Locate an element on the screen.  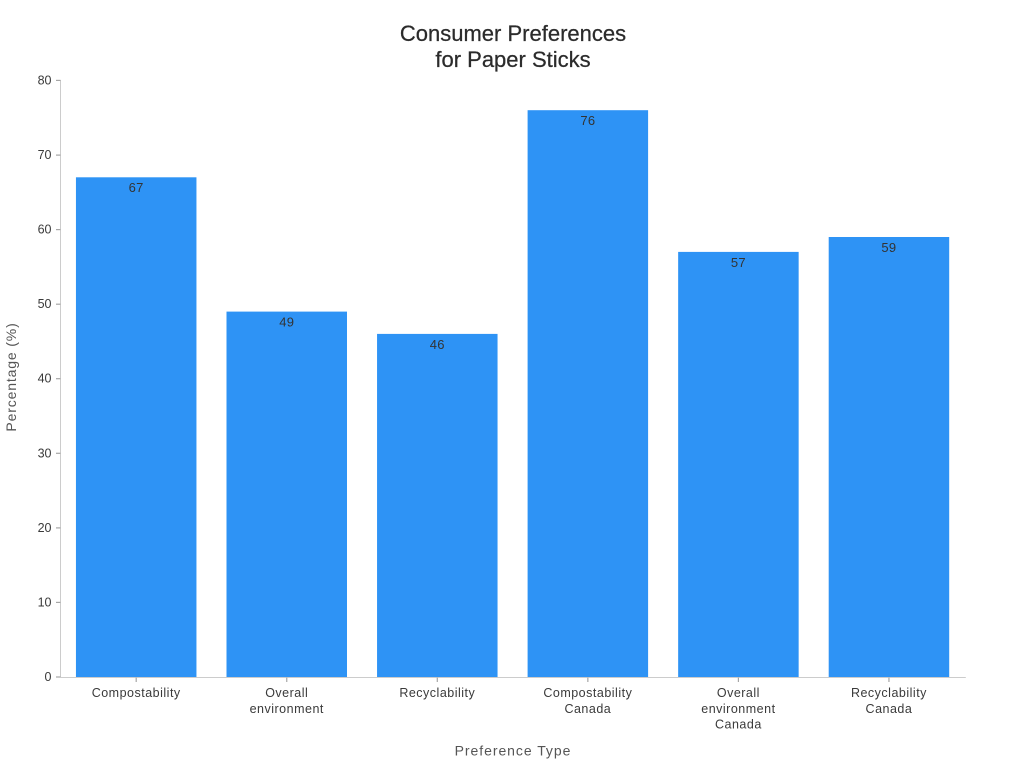
svg-text: 70 is located at coordinates (45, 155).